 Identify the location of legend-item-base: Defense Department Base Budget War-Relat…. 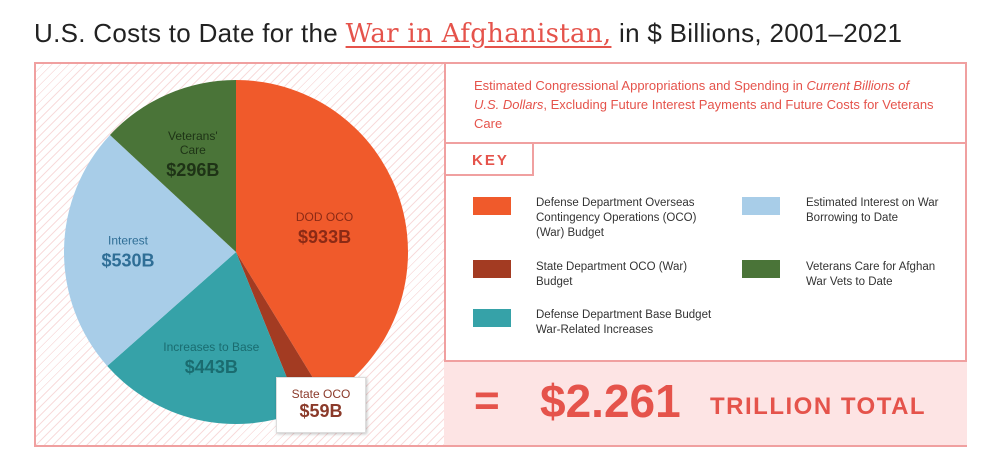
(624, 322).